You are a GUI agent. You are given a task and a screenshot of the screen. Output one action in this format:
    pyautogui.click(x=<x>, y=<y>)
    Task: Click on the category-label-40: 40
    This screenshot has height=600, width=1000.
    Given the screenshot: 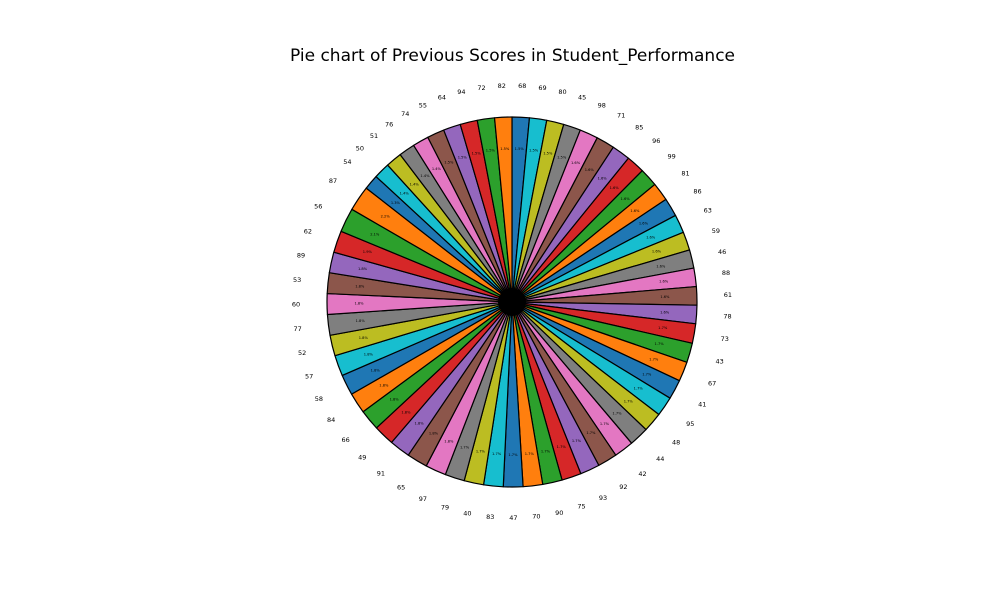 What is the action you would take?
    pyautogui.click(x=467, y=513)
    